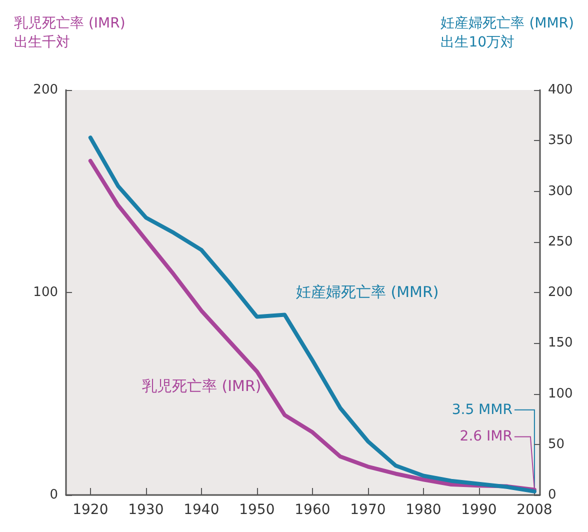 Image resolution: width=588 pixels, height=532 pixels. I want to click on y2-tick-label: 50, so click(556, 444).